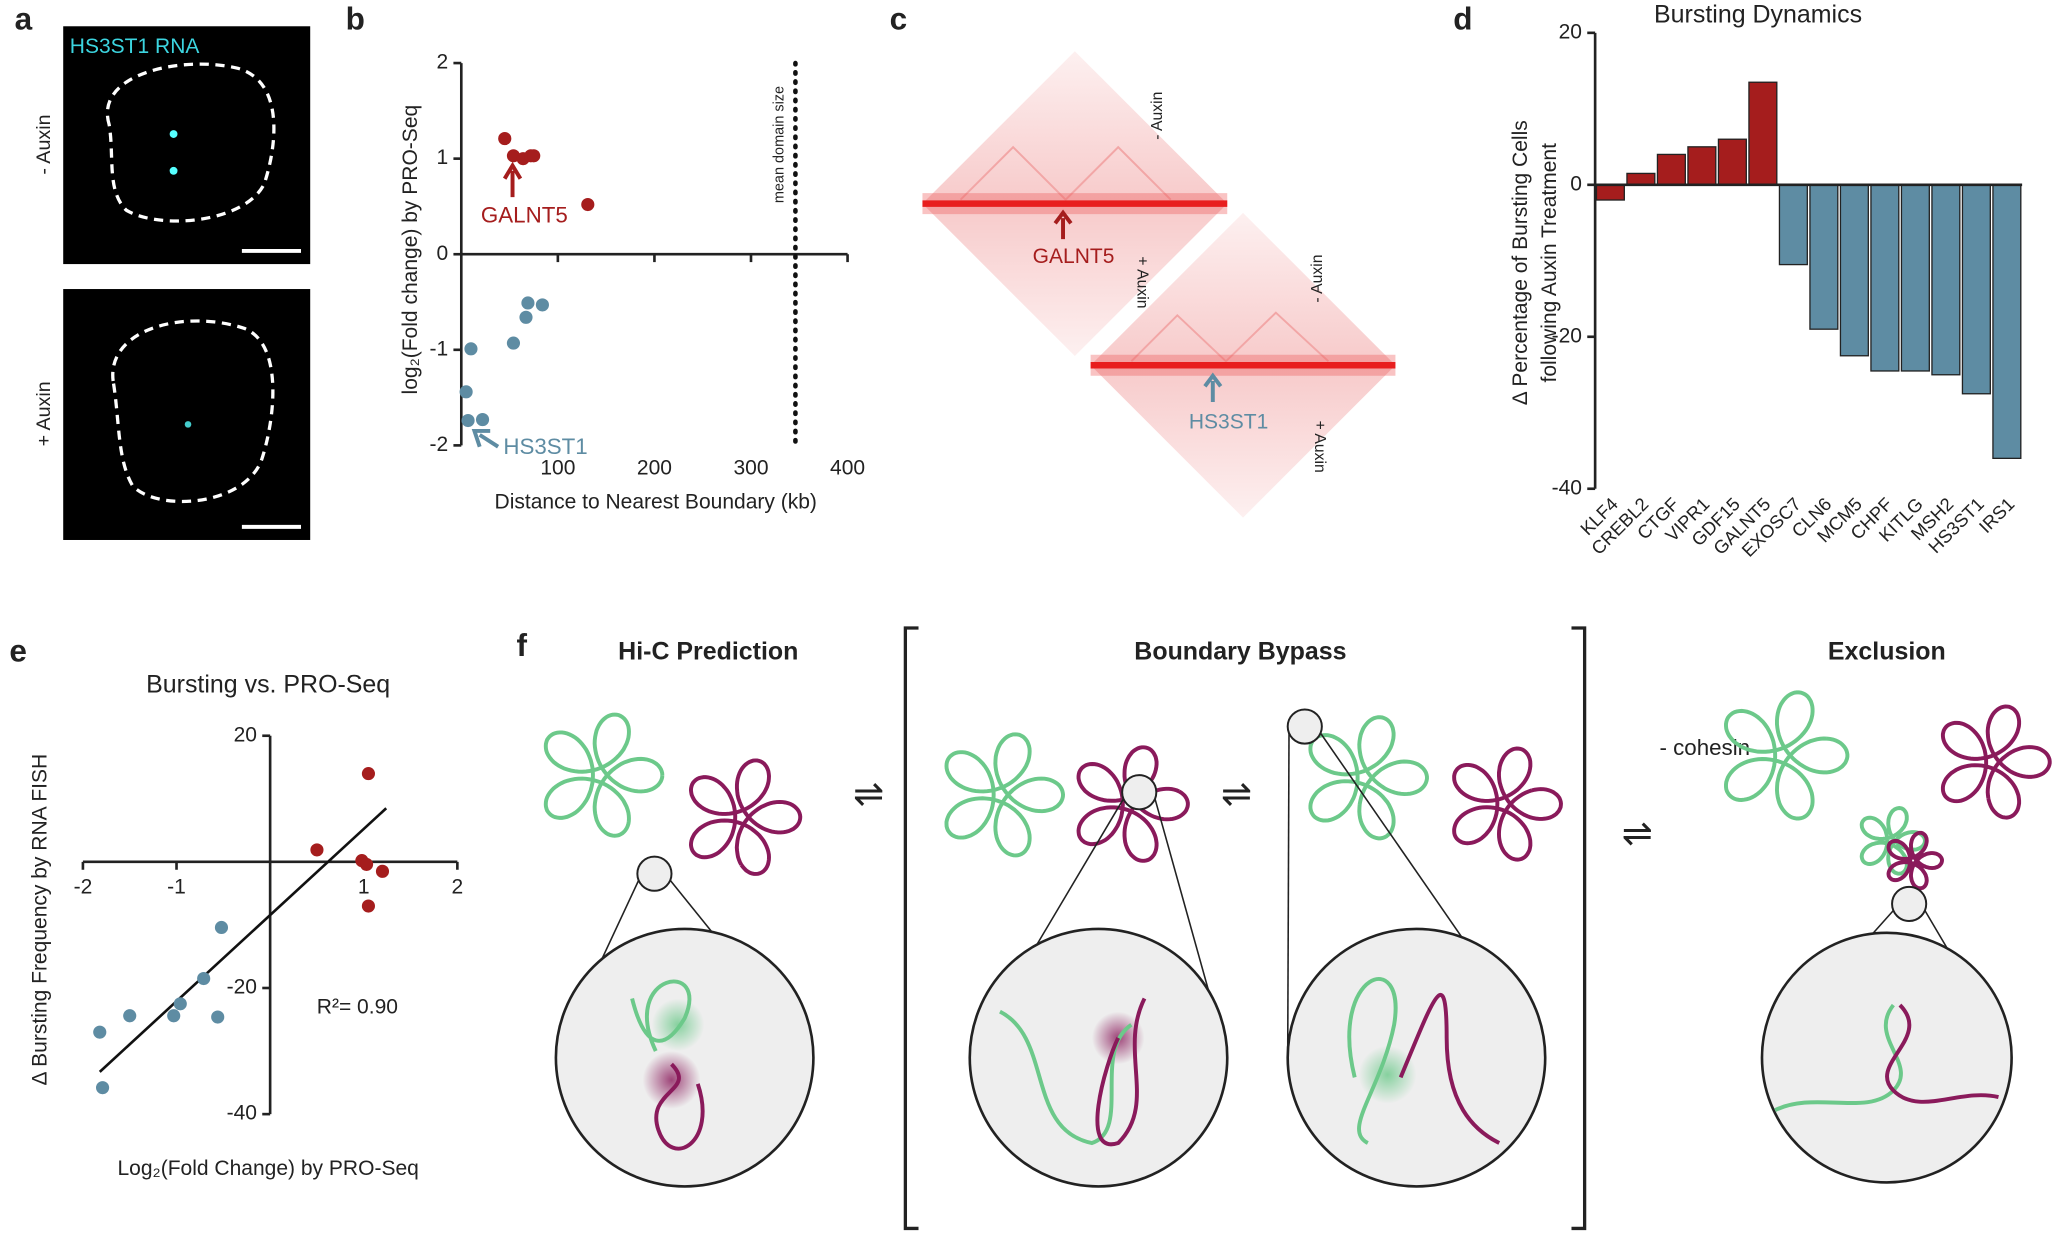 The height and width of the screenshot is (1235, 2063). Describe the element at coordinates (899, 18) in the screenshot. I see `panel-letter: c` at that location.